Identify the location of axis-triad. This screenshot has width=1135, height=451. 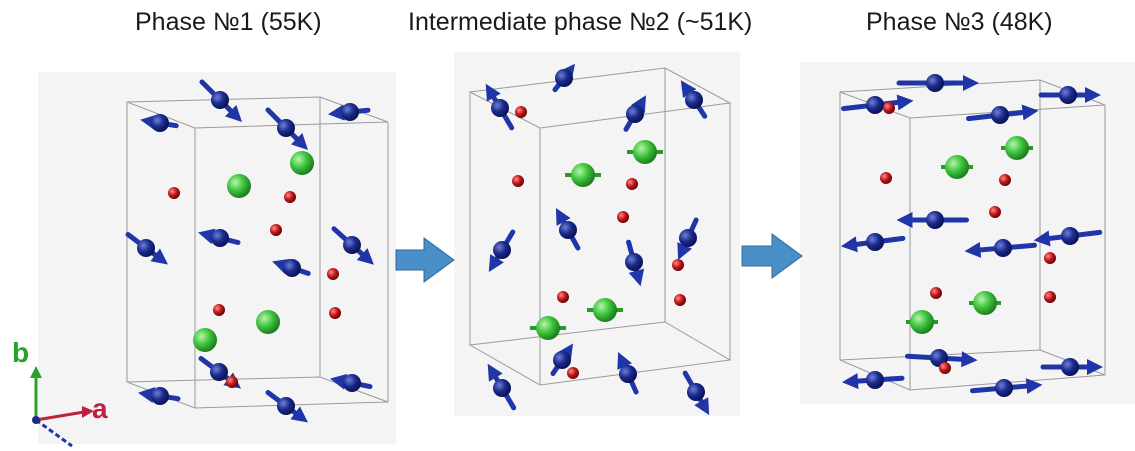
(62, 407).